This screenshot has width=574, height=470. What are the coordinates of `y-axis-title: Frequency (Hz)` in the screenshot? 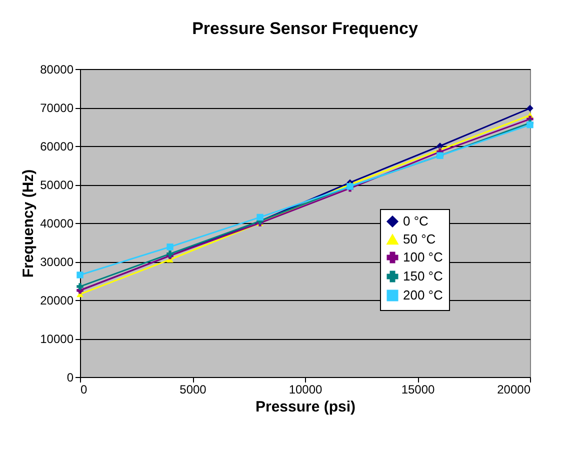 It's located at (29, 223).